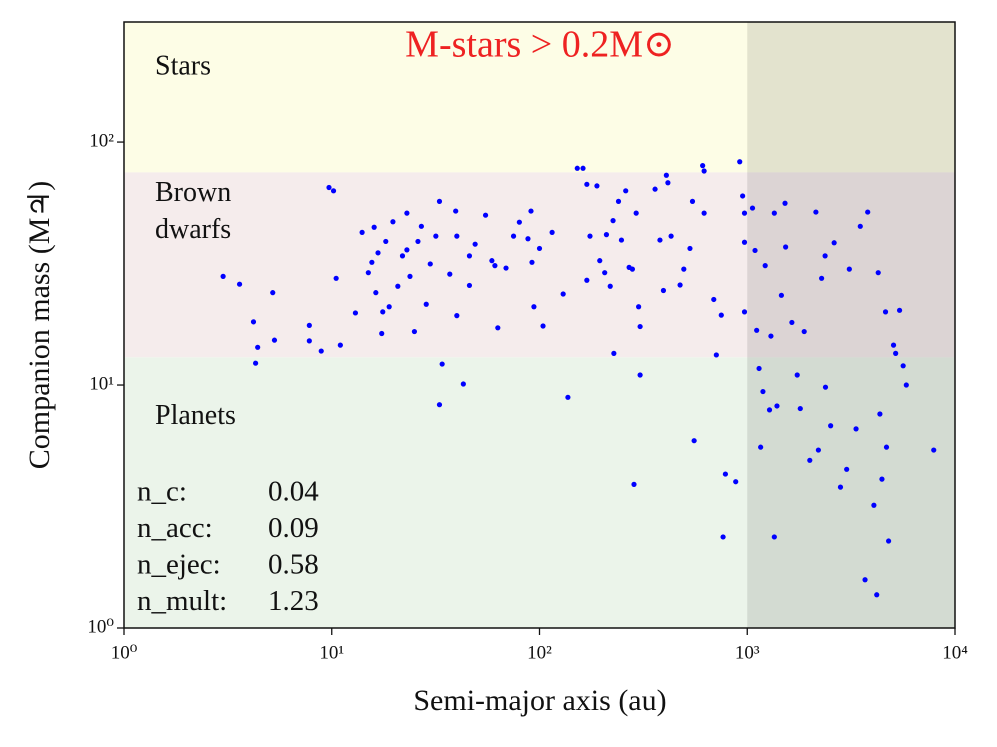  I want to click on stat-label: n_acc:, so click(175, 528).